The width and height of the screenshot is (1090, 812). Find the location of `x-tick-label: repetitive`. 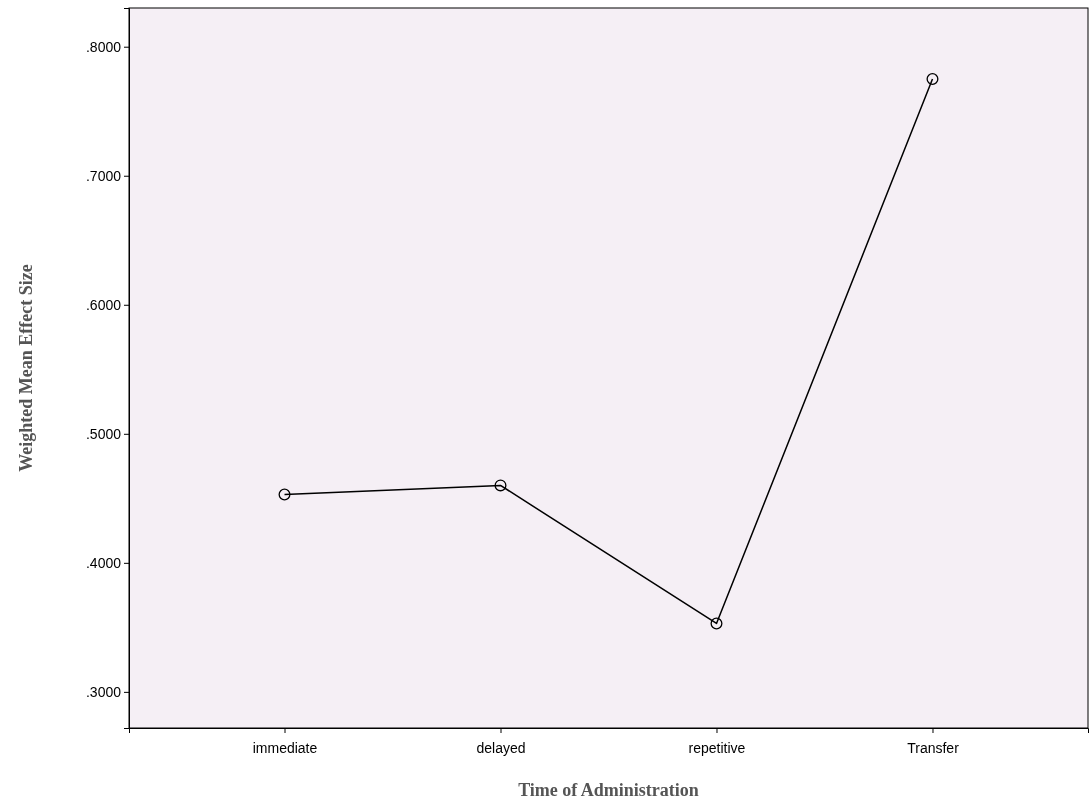

x-tick-label: repetitive is located at coordinates (717, 747).